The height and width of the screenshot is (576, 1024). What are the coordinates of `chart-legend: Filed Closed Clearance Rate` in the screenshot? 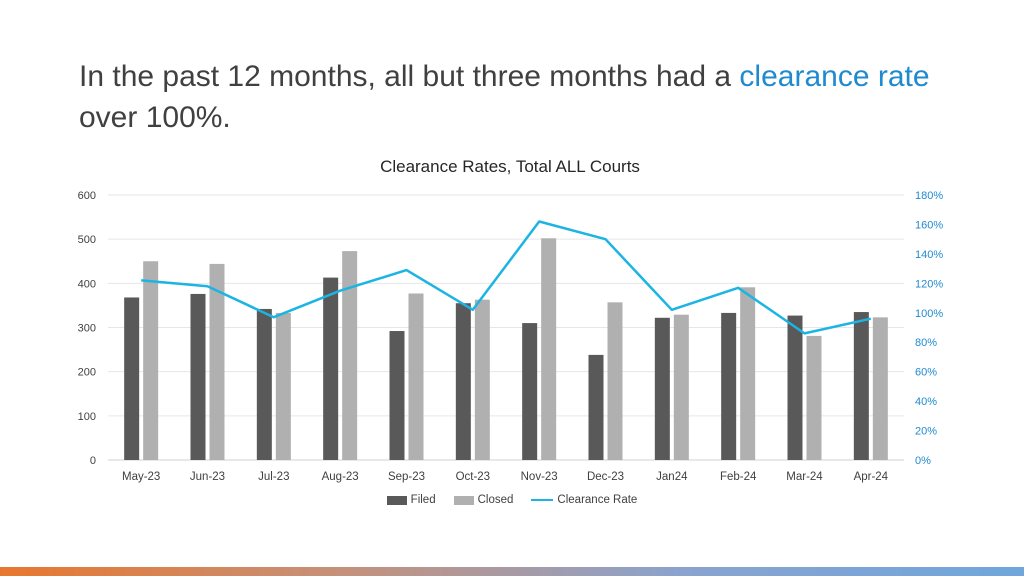 It's located at (512, 500).